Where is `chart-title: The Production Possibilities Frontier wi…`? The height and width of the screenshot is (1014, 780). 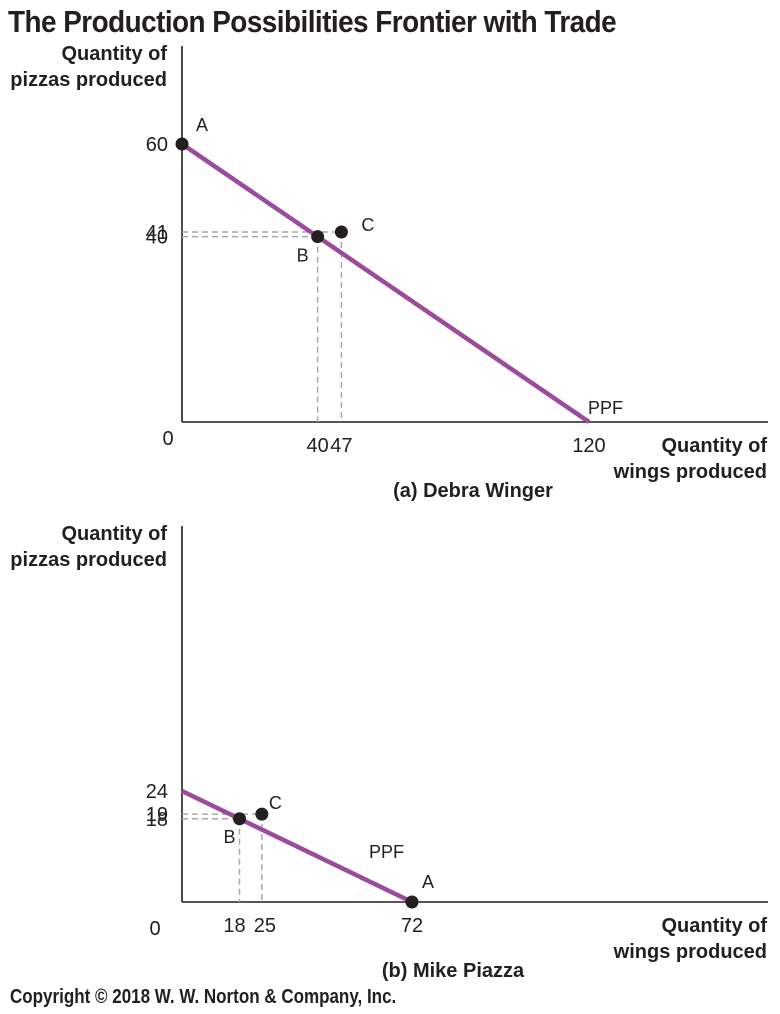 chart-title: The Production Possibilities Frontier wi… is located at coordinates (312, 21).